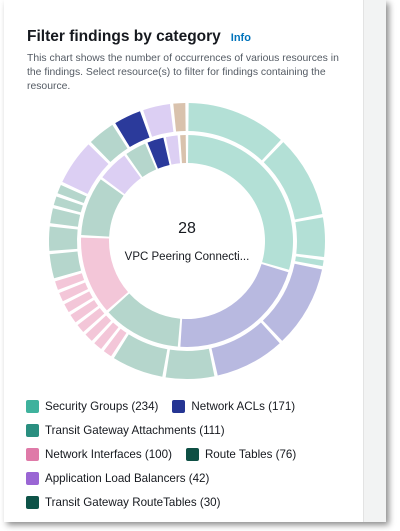  I want to click on legend-item-transit-gateway-routetables: Transit Gateway RouteTables (30), so click(123, 502).